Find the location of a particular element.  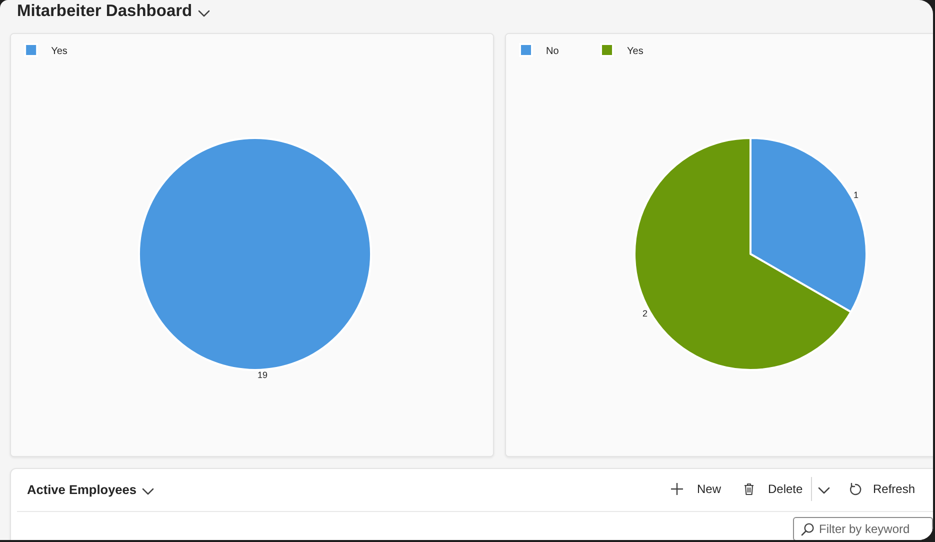

text: New is located at coordinates (709, 489).